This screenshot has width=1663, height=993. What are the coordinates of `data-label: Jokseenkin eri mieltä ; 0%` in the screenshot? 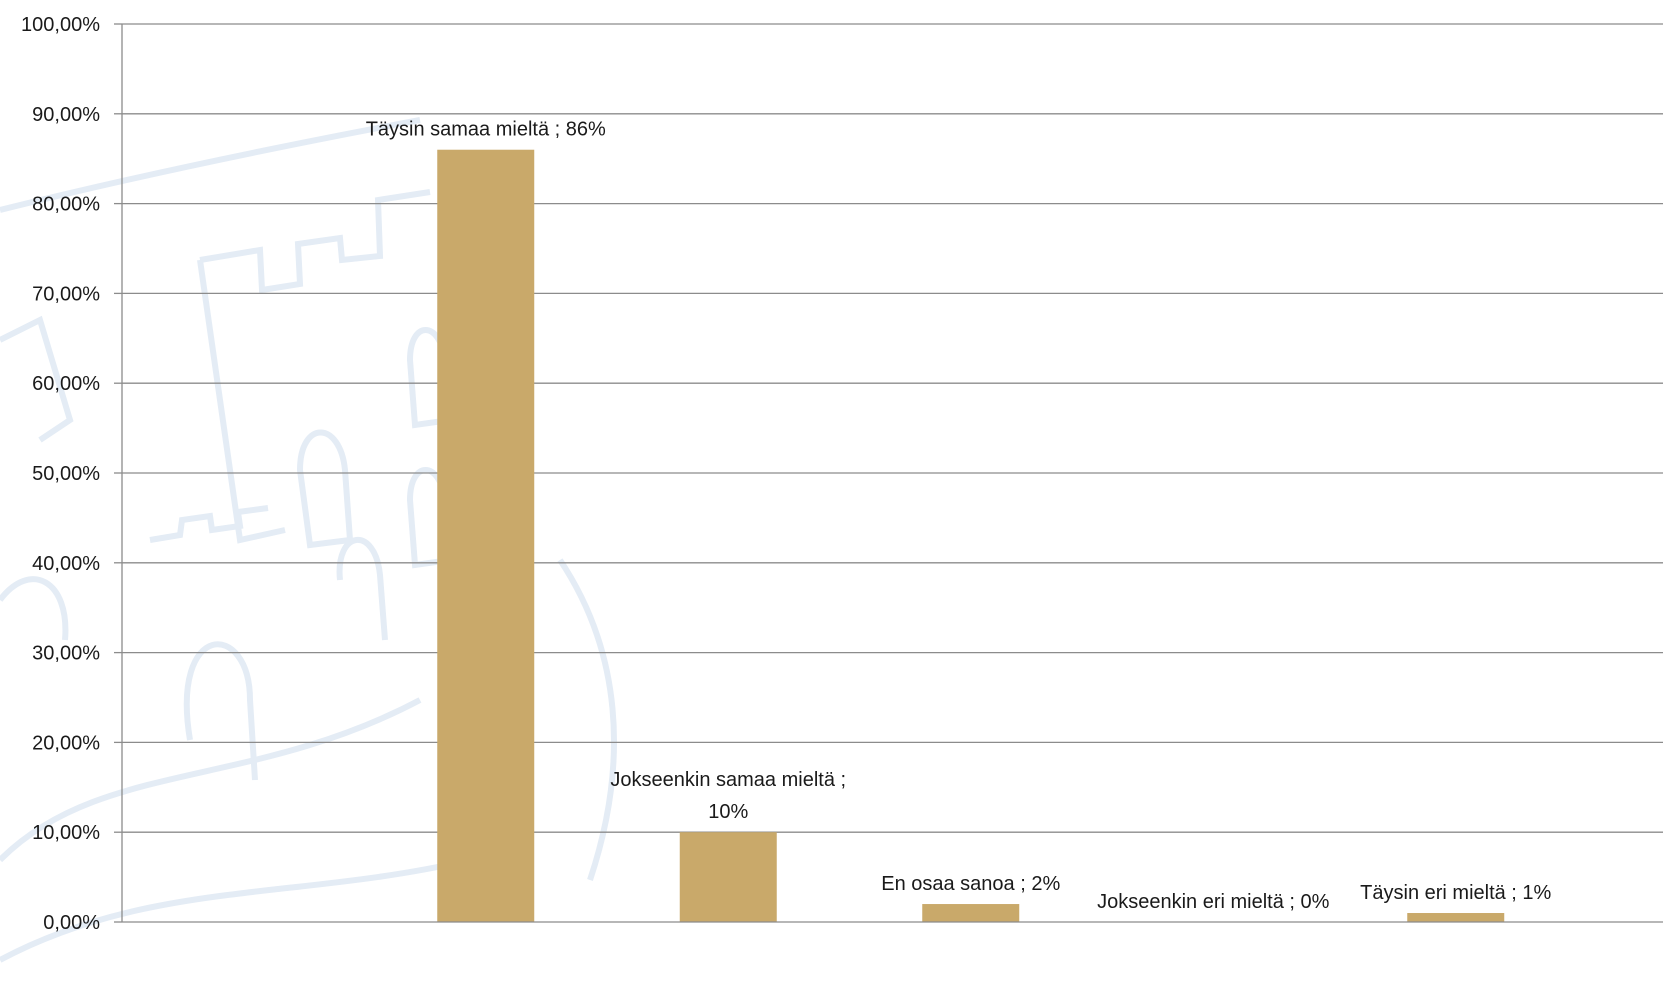 It's located at (1213, 902).